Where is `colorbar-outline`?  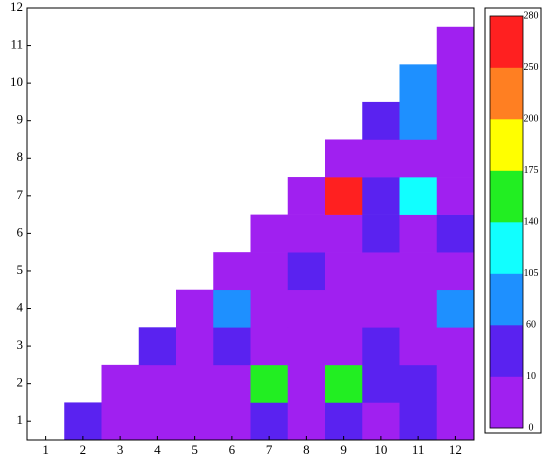 colorbar-outline is located at coordinates (506, 222).